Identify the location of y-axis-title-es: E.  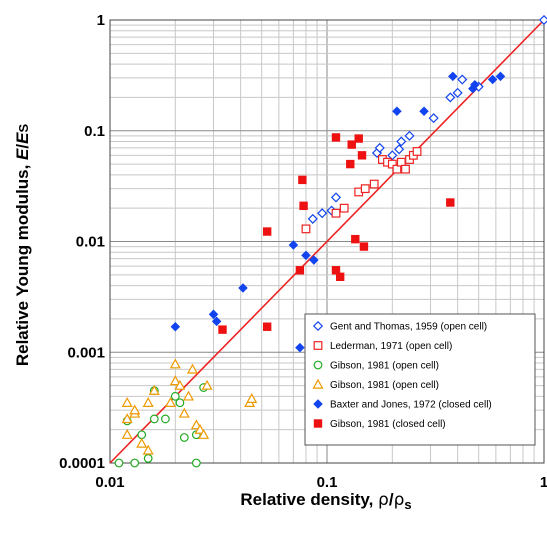
(22, 138).